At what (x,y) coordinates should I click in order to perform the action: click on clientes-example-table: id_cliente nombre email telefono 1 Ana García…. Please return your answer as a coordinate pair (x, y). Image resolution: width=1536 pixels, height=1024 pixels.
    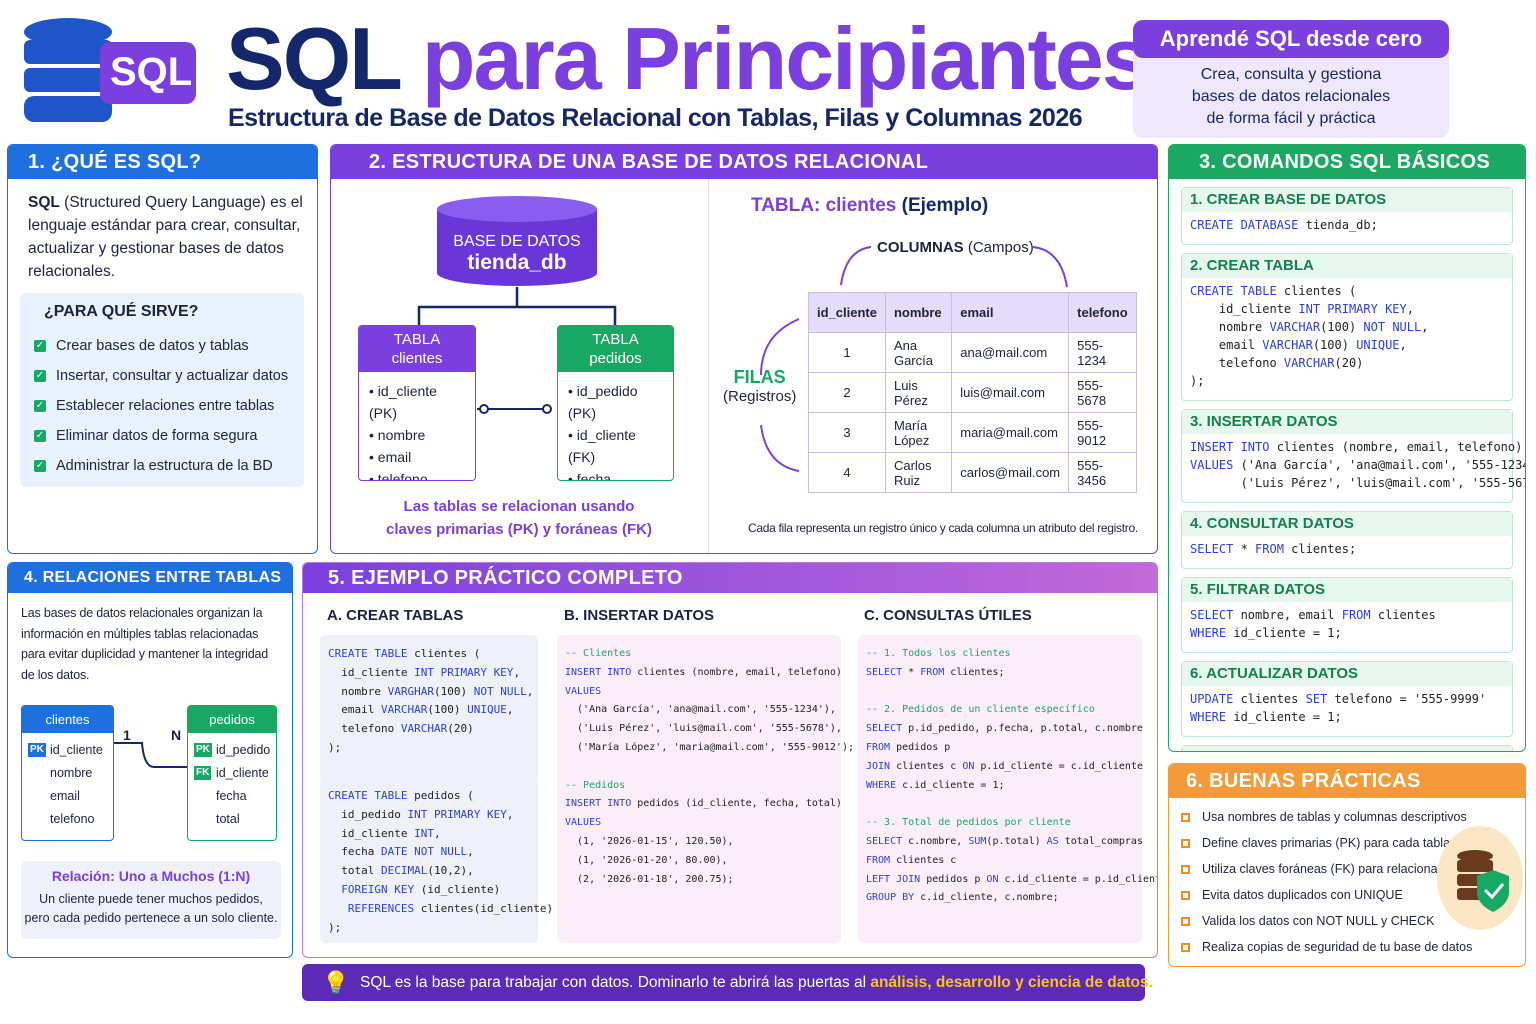
    Looking at the image, I should click on (972, 392).